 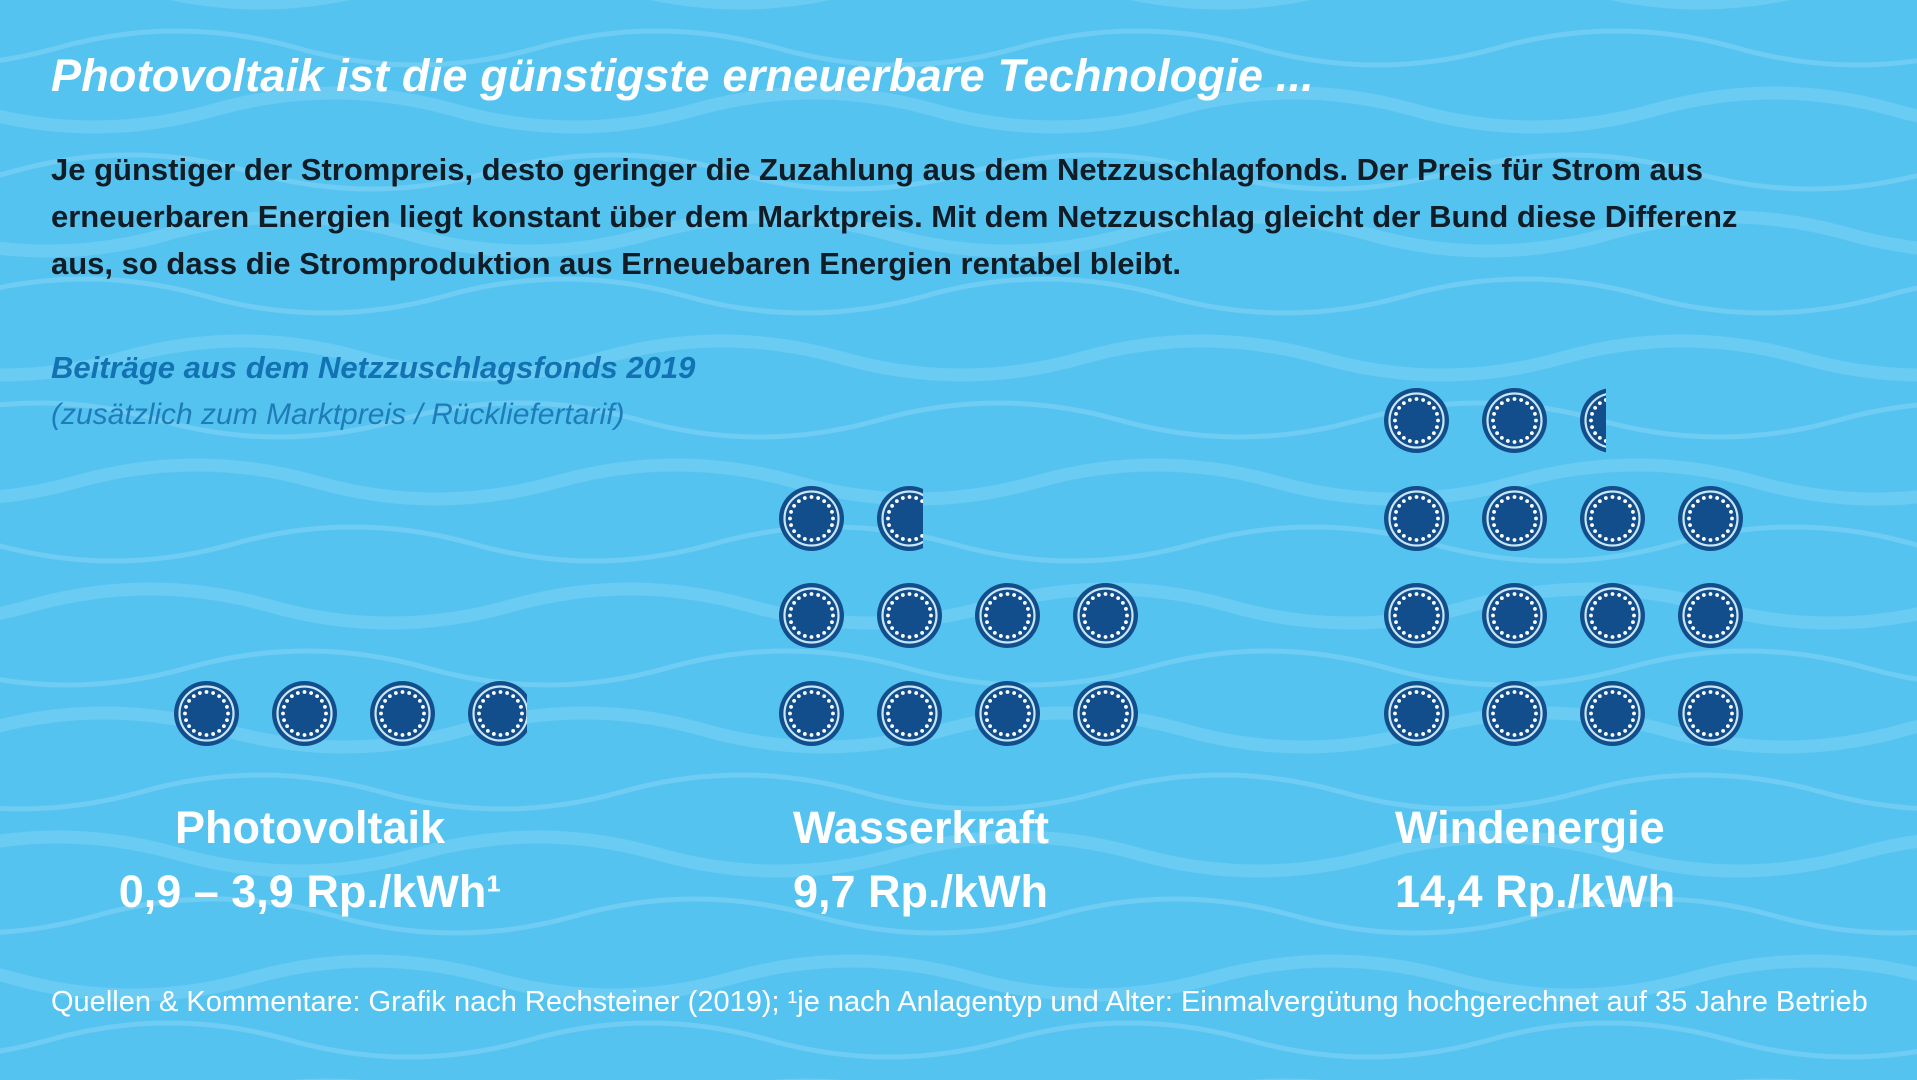 What do you see at coordinates (921, 827) in the screenshot?
I see `group-name-wasserkraft: Wasserkraft` at bounding box center [921, 827].